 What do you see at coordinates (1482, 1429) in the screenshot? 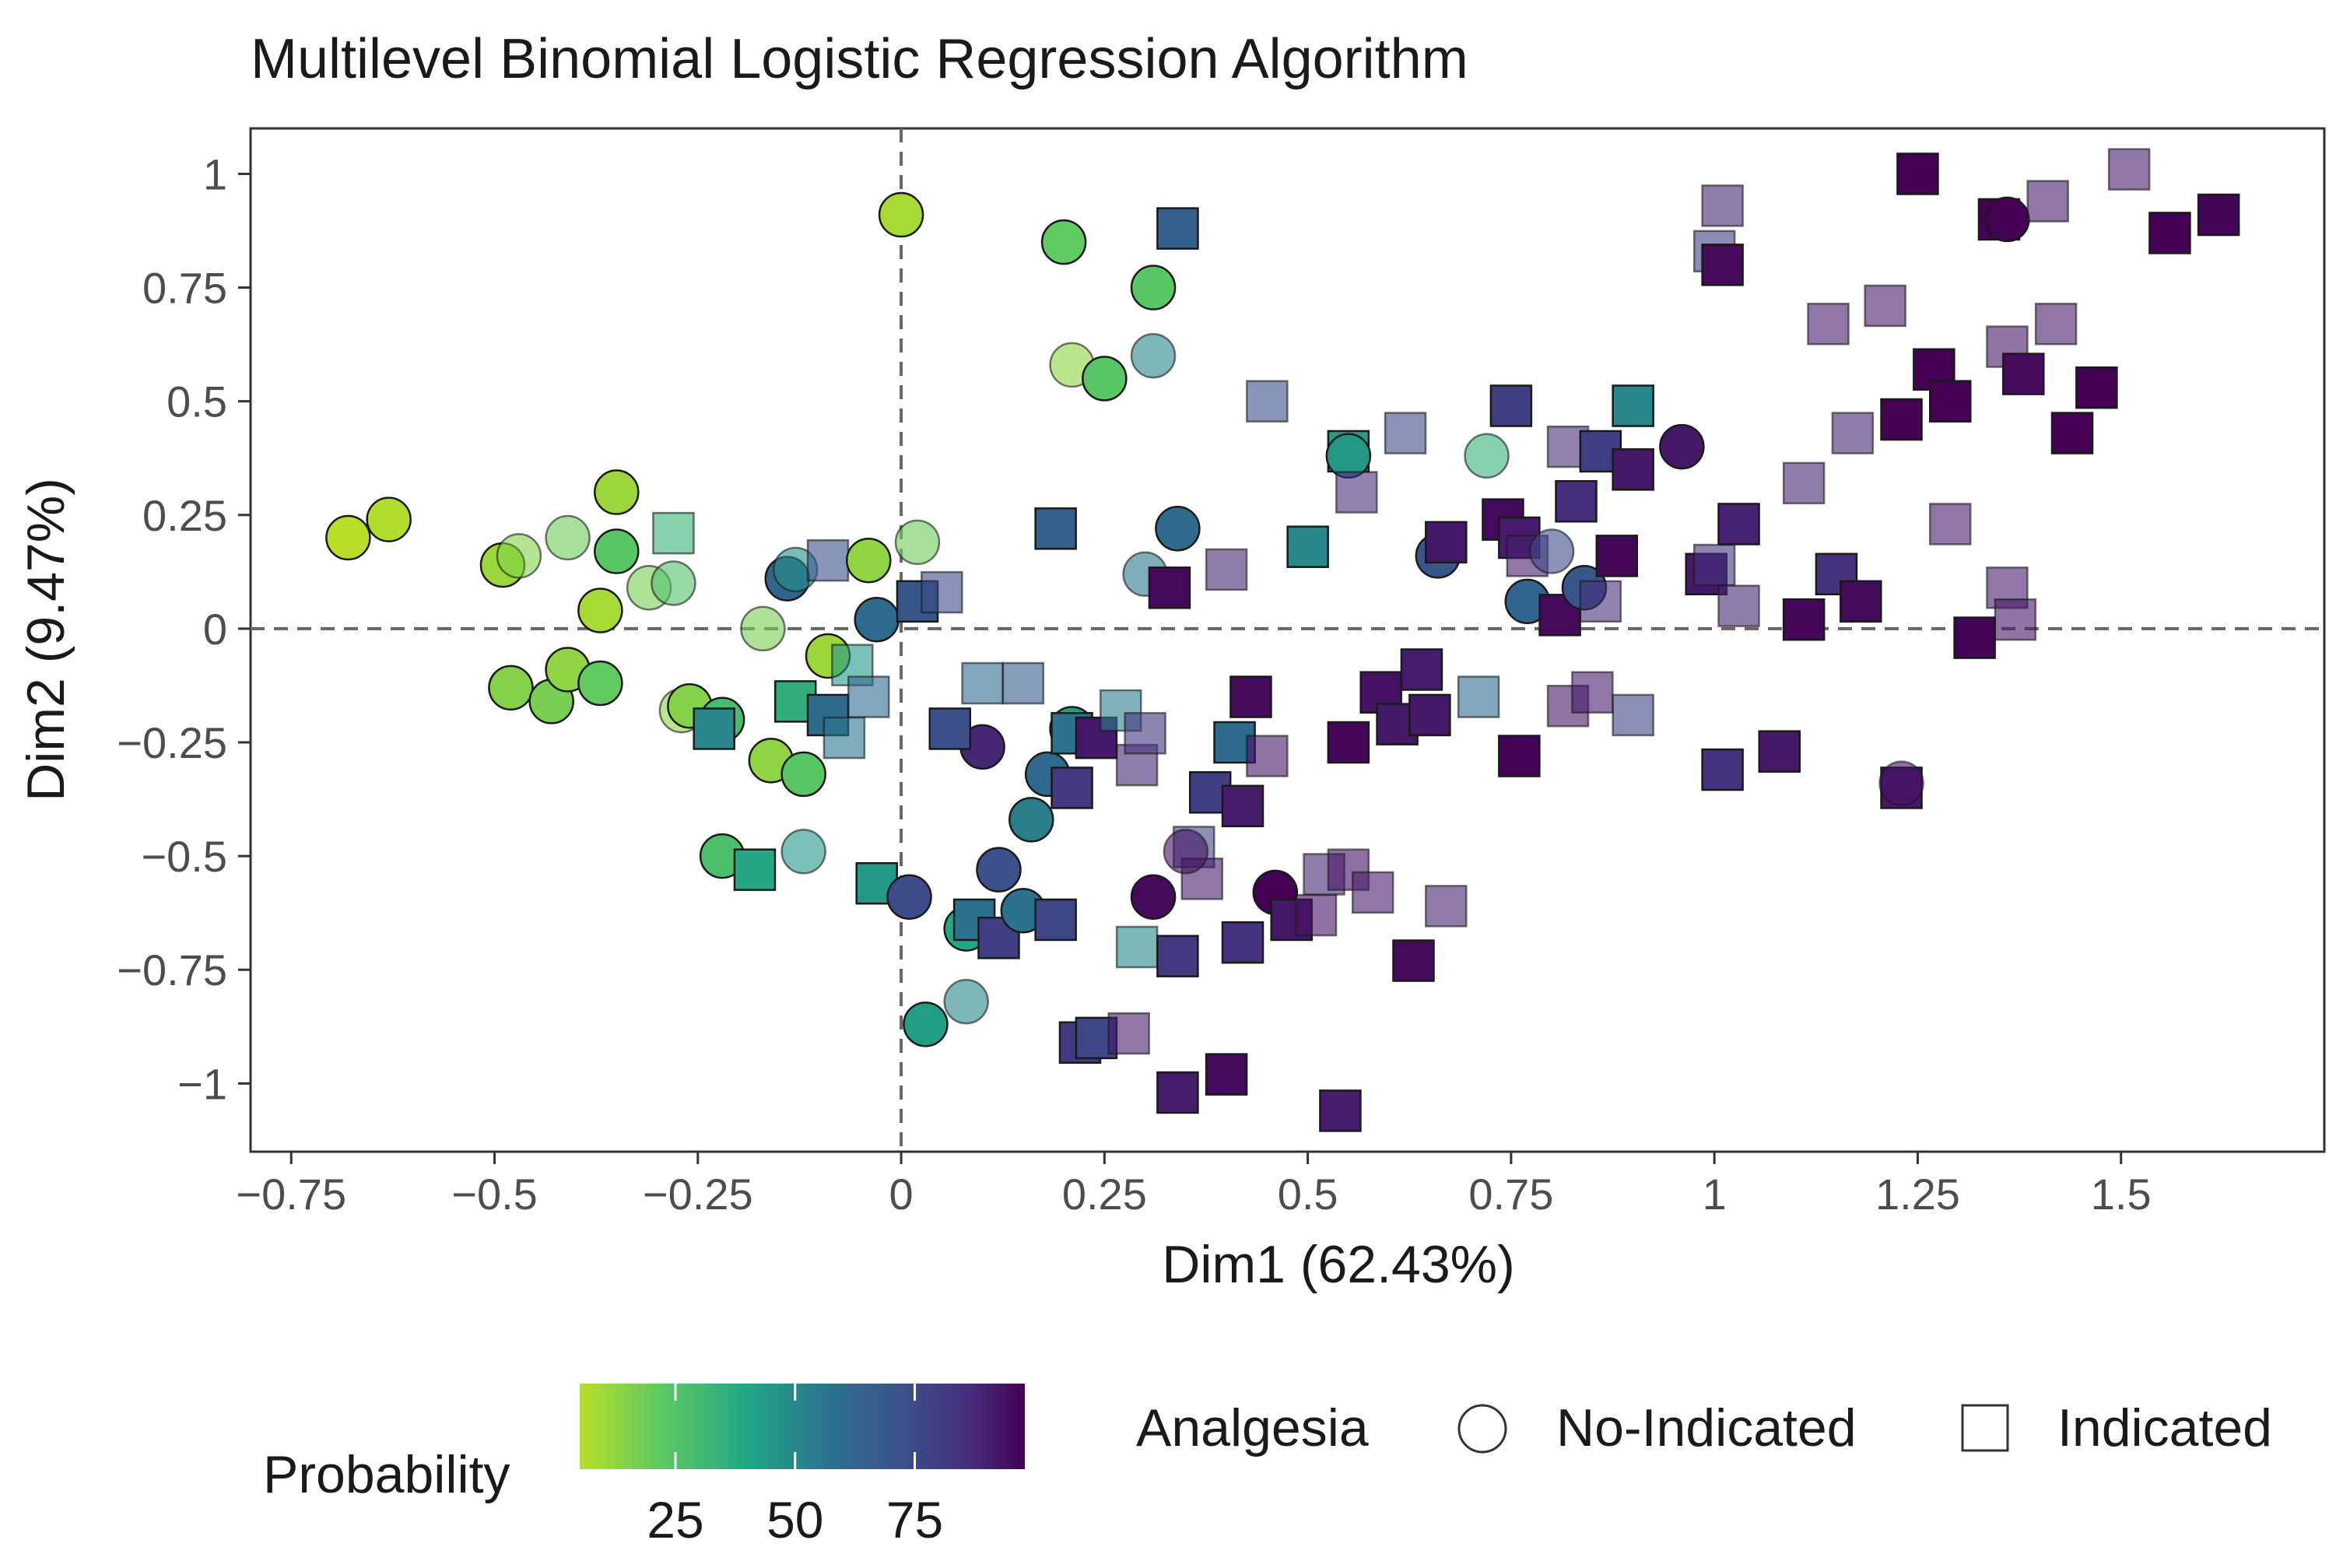
I see `legend-circle-key` at bounding box center [1482, 1429].